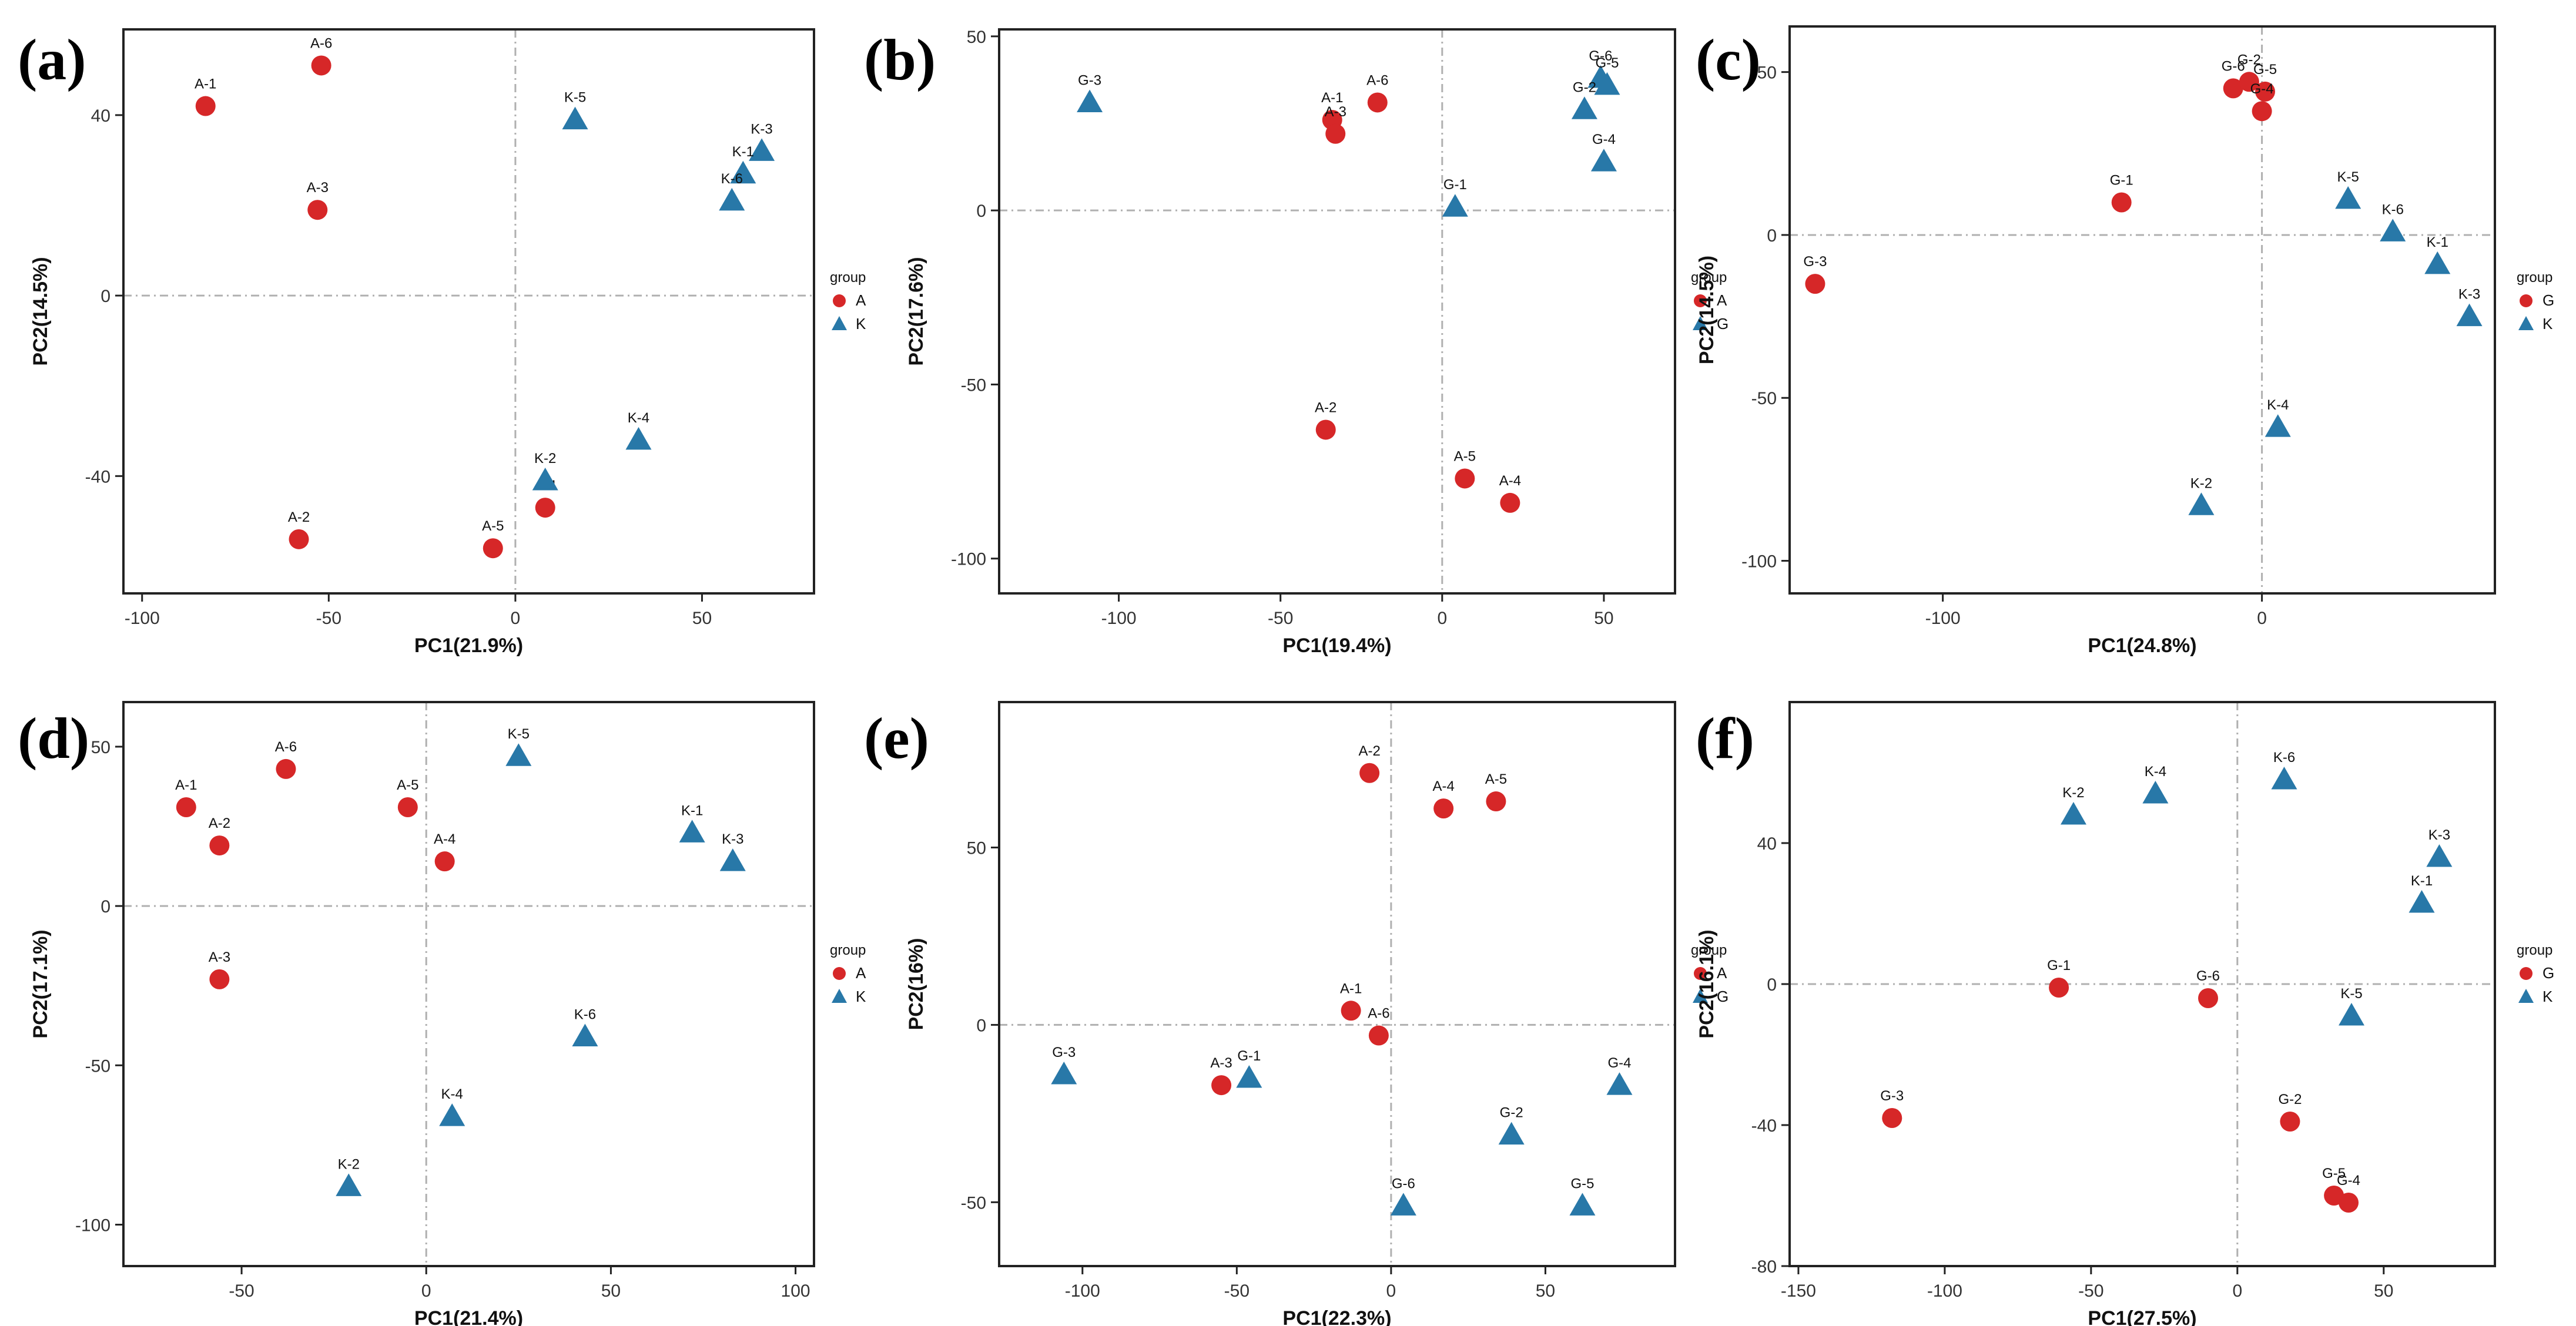  I want to click on legend-marker-K, so click(2526, 996).